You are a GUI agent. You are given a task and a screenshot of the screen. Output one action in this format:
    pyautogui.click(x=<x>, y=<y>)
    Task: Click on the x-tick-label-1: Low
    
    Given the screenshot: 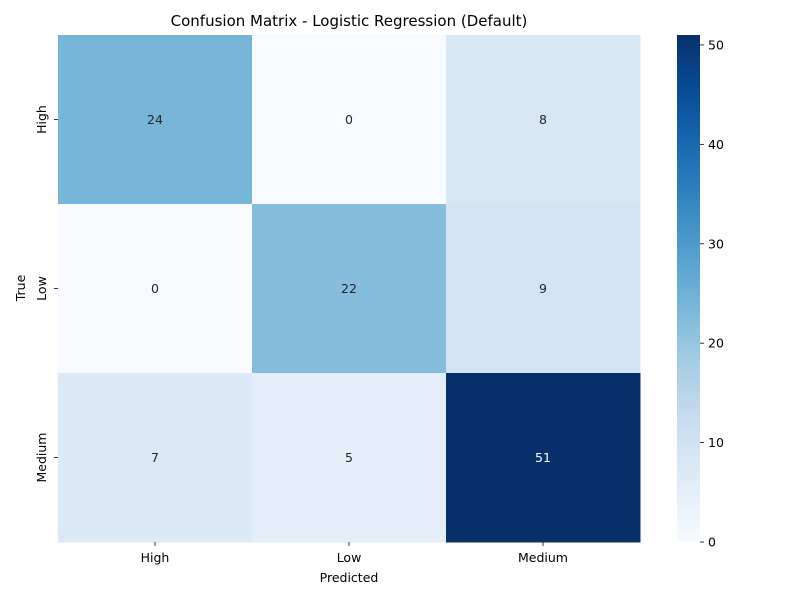 What is the action you would take?
    pyautogui.click(x=349, y=557)
    